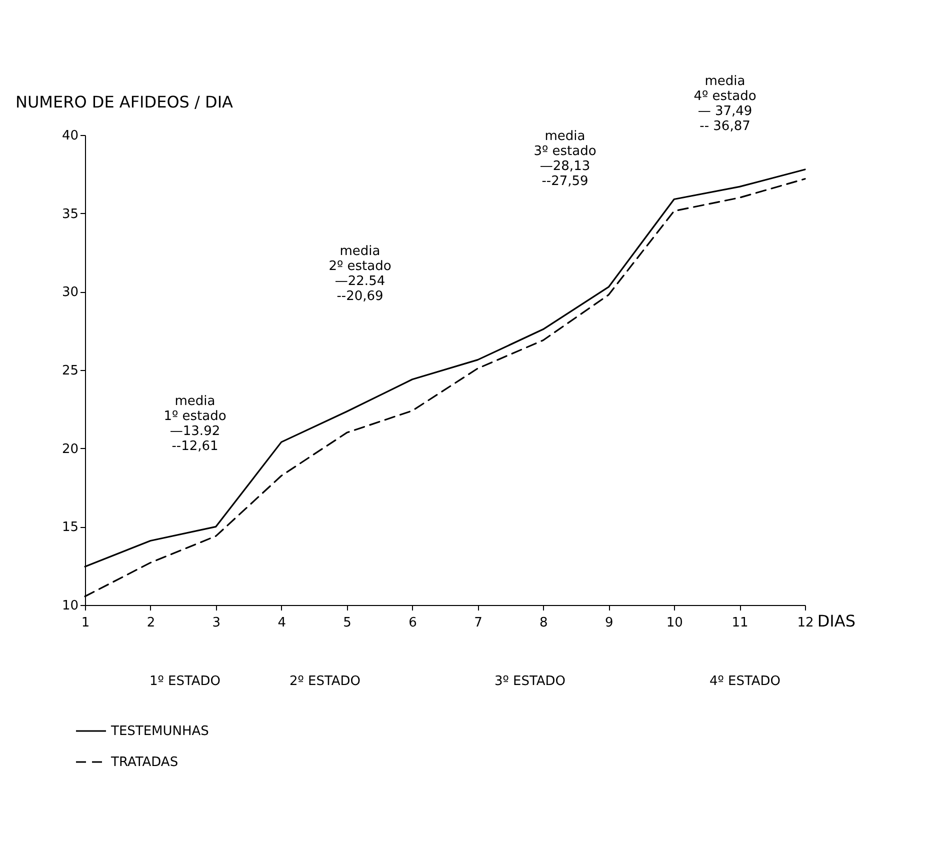 This screenshot has height=851, width=952. Describe the element at coordinates (412, 623) in the screenshot. I see `x-tick-label: 6` at that location.